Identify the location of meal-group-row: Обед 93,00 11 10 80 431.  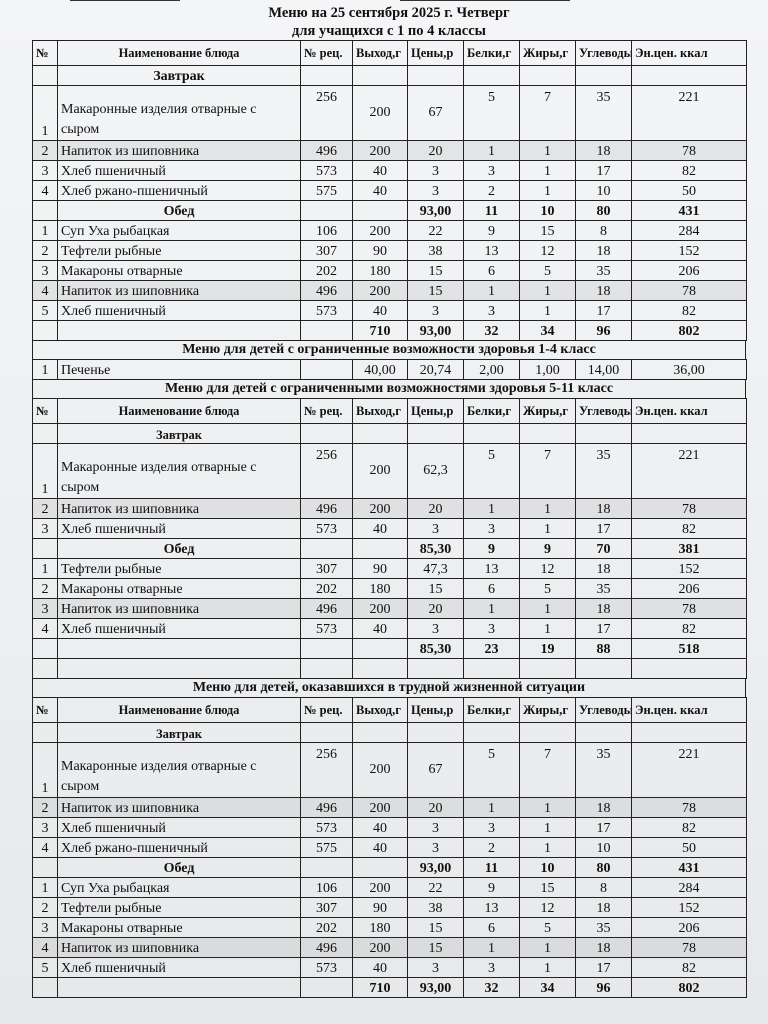
(389, 210).